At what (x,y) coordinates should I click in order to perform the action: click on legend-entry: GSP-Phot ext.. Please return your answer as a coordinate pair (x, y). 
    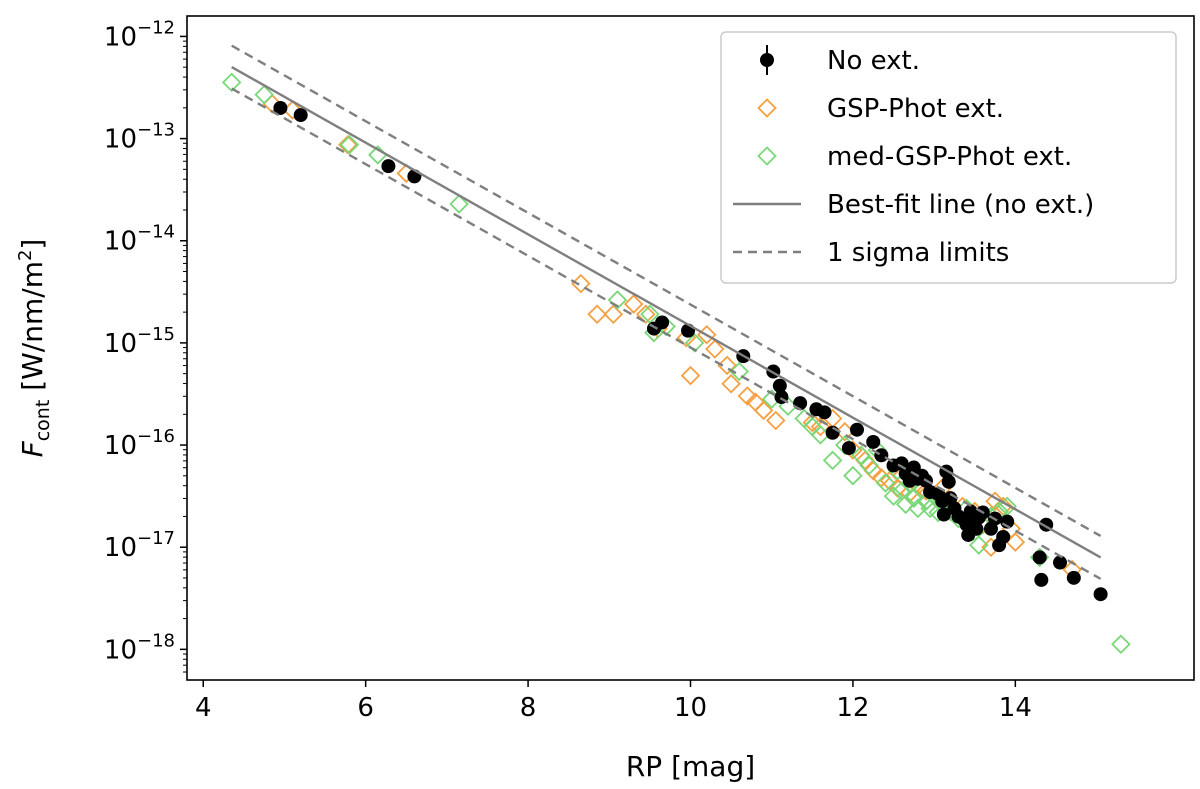
    Looking at the image, I should click on (880, 109).